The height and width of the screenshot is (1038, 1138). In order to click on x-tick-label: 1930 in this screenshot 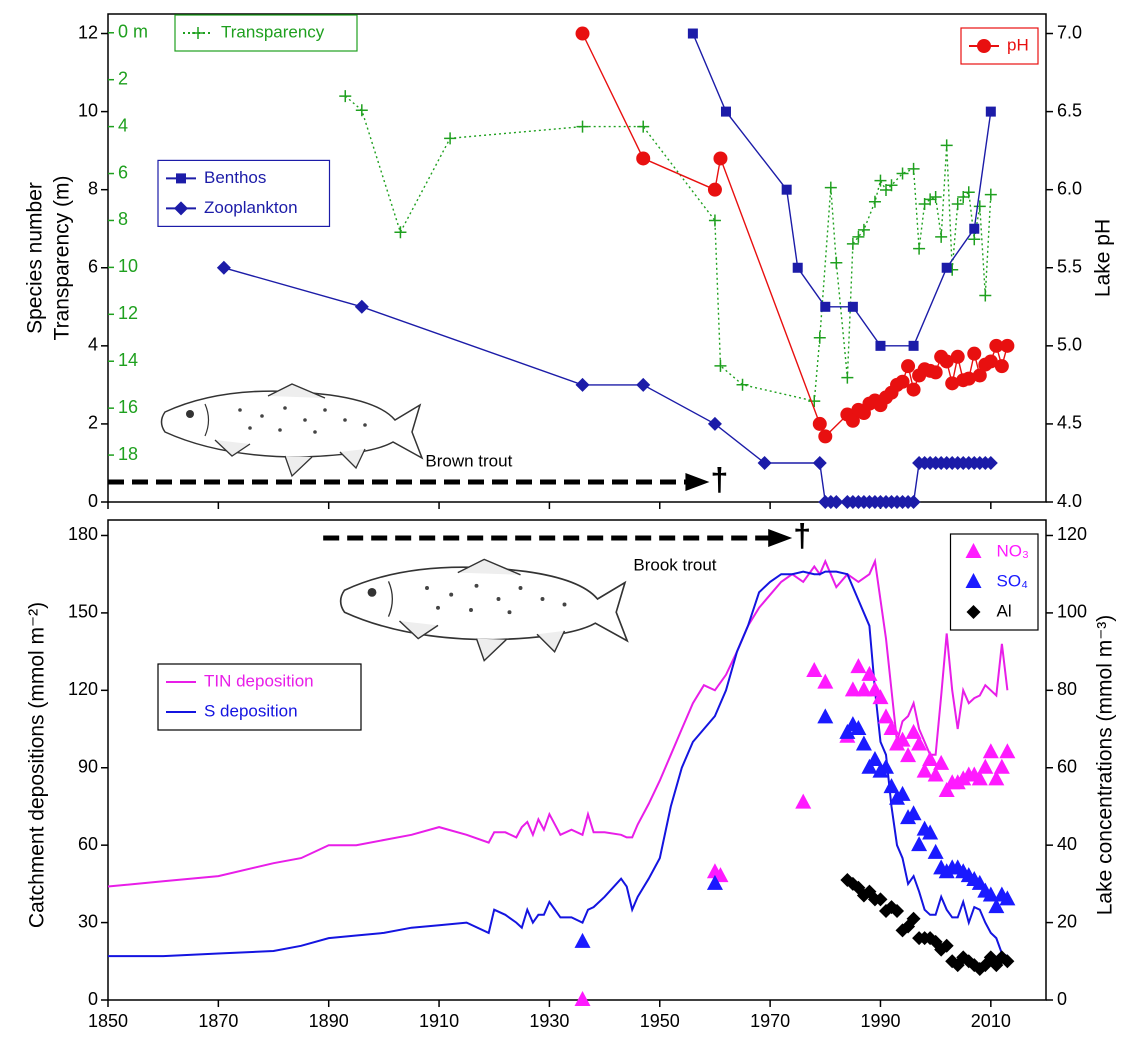, I will do `click(549, 1021)`.